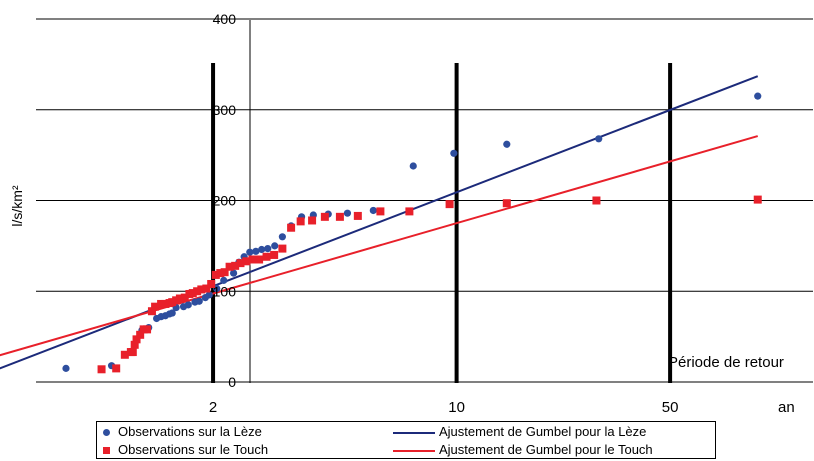 Image resolution: width=814 pixels, height=461 pixels. I want to click on legend-item-leze-observations: Observations sur la Lèze, so click(182, 432).